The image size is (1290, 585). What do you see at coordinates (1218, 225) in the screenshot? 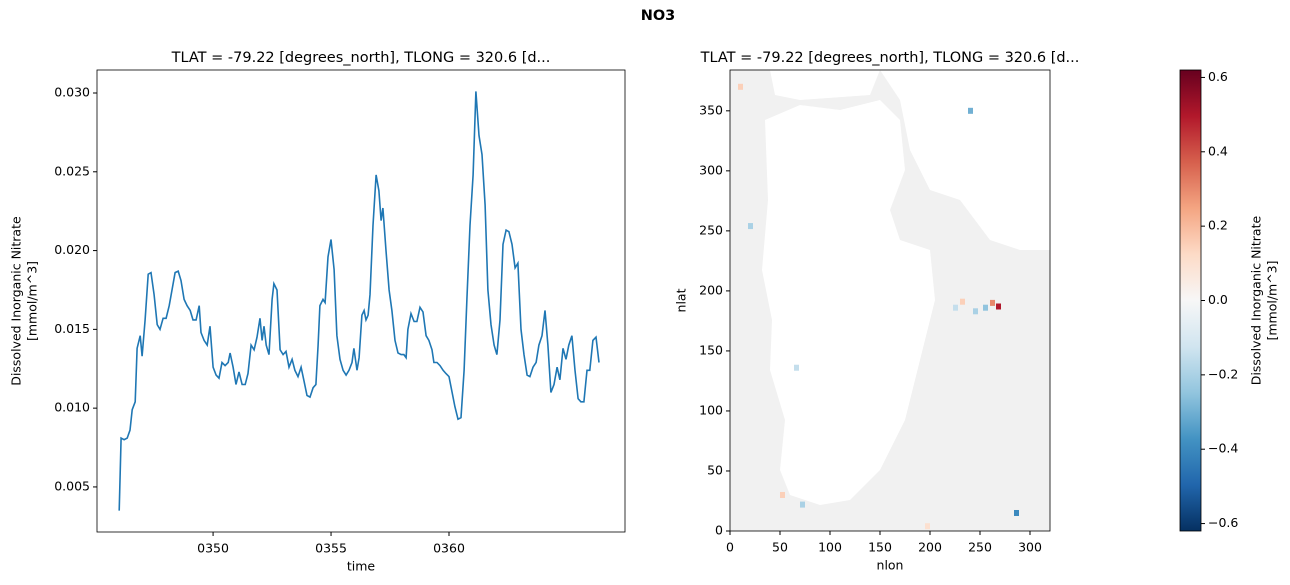
I see `colorbar-tick-label: 0.2` at bounding box center [1218, 225].